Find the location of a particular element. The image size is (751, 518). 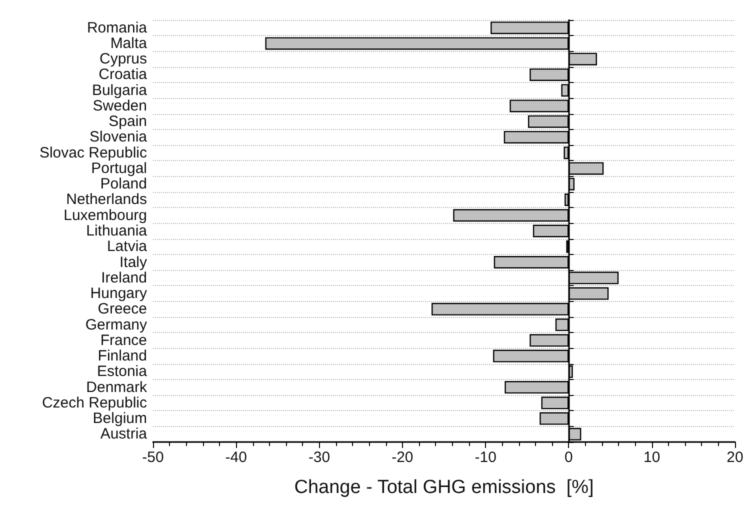

y-tick-label: Czech Republic is located at coordinates (95, 403).